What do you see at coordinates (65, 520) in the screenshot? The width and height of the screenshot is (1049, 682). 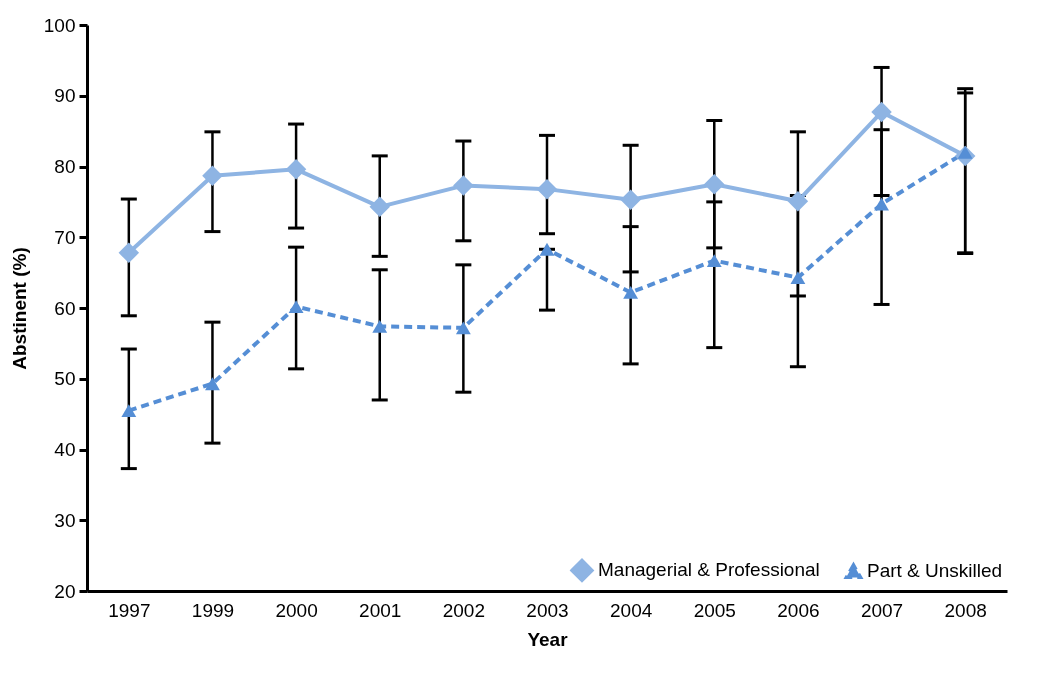 I see `y-tick-label: 30` at bounding box center [65, 520].